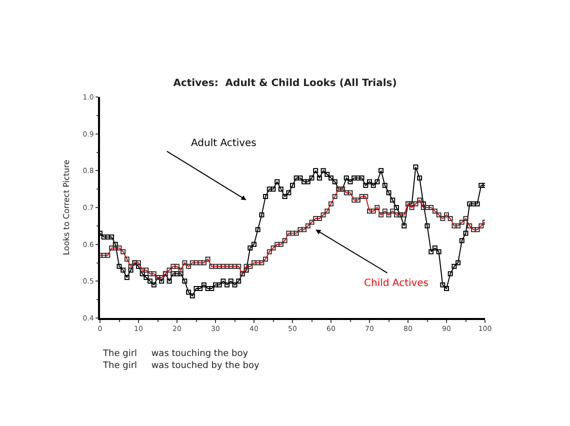 This screenshot has width=570, height=426. Describe the element at coordinates (285, 83) in the screenshot. I see `chart-title: Actives: Adult & Child Looks (All Trials)` at that location.